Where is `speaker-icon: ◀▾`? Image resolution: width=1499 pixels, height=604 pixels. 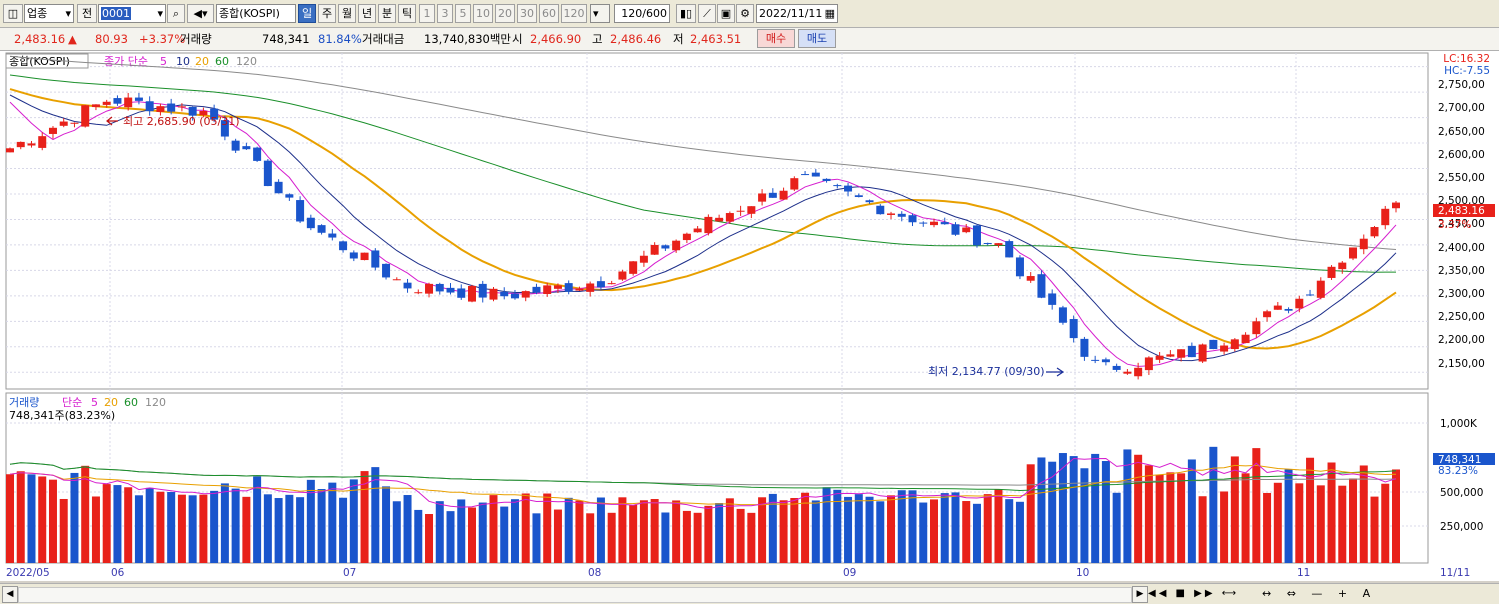 speaker-icon: ◀▾ is located at coordinates (200, 13).